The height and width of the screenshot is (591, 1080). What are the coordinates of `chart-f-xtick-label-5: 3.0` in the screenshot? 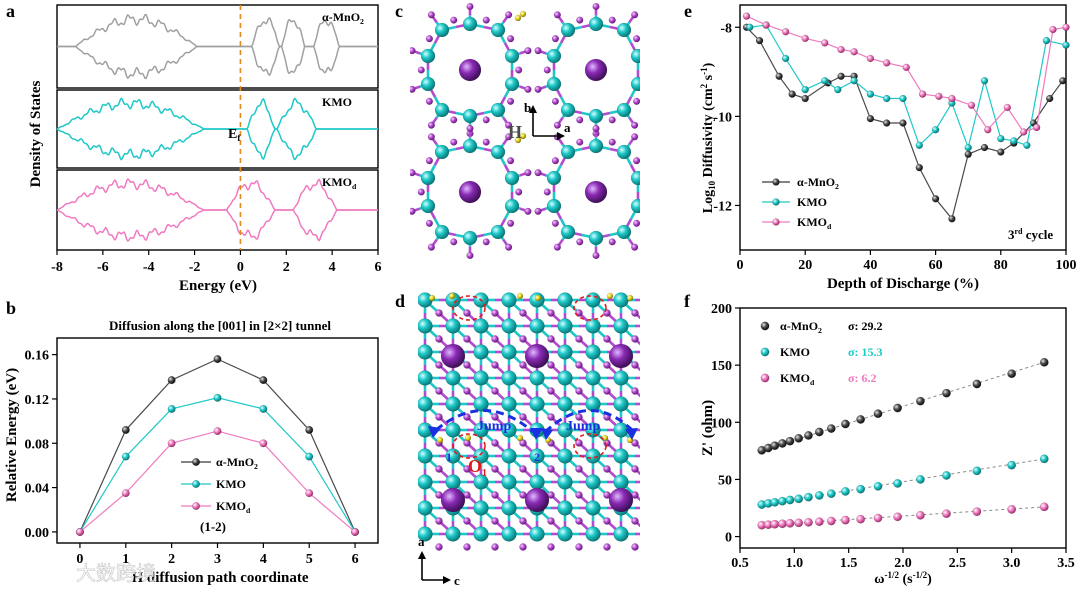 It's located at (1012, 563).